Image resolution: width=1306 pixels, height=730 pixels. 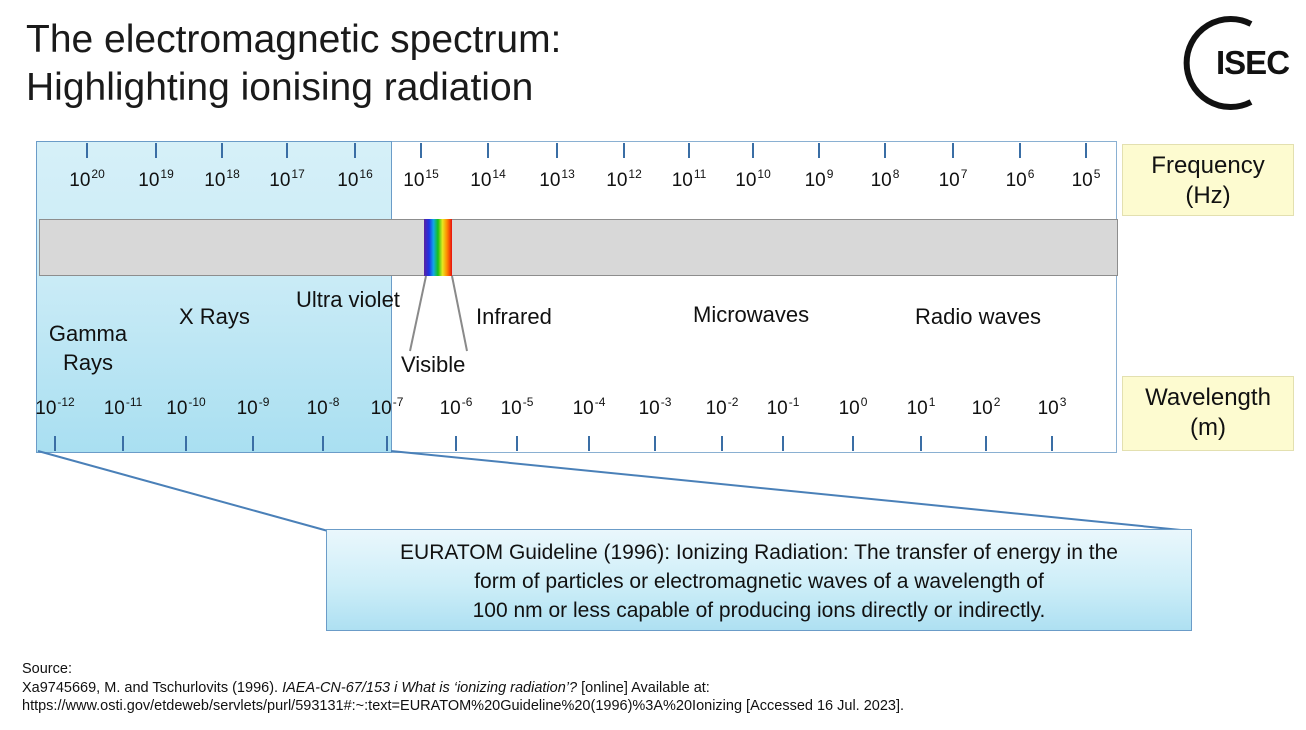 I want to click on visible-label: Visible, so click(x=433, y=364).